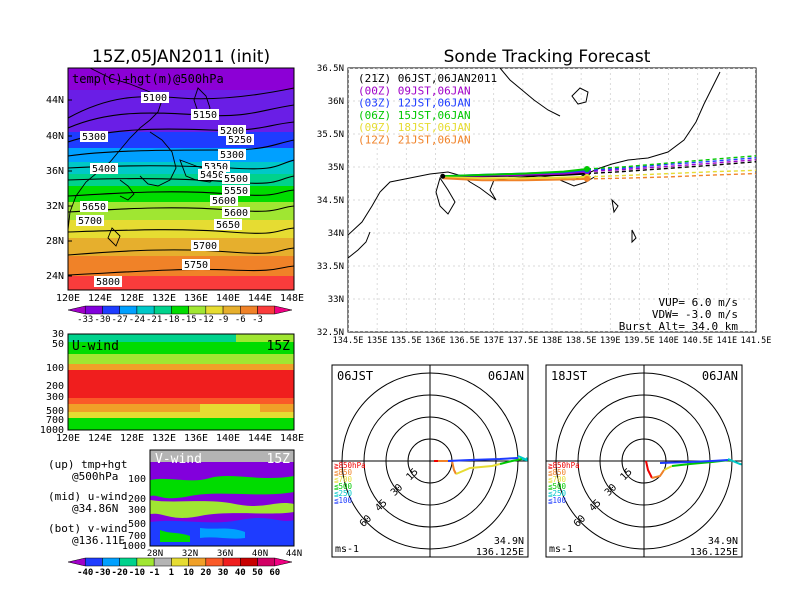 This screenshot has height=616, width=792. I want to click on note-line: (mid) u-wind, so click(87, 496).